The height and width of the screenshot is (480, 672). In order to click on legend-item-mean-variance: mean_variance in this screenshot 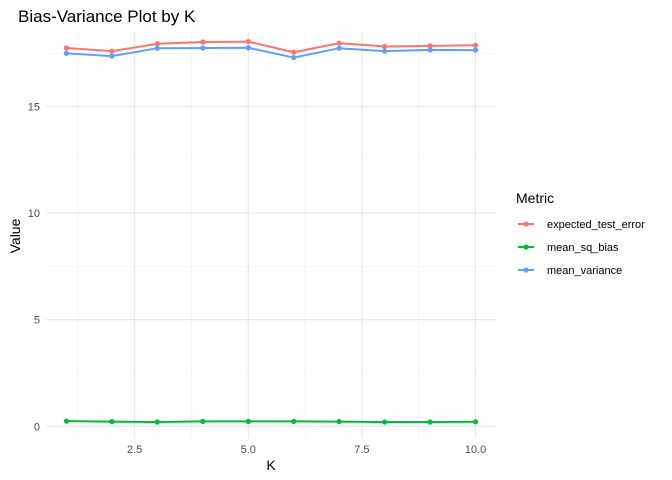, I will do `click(570, 271)`.